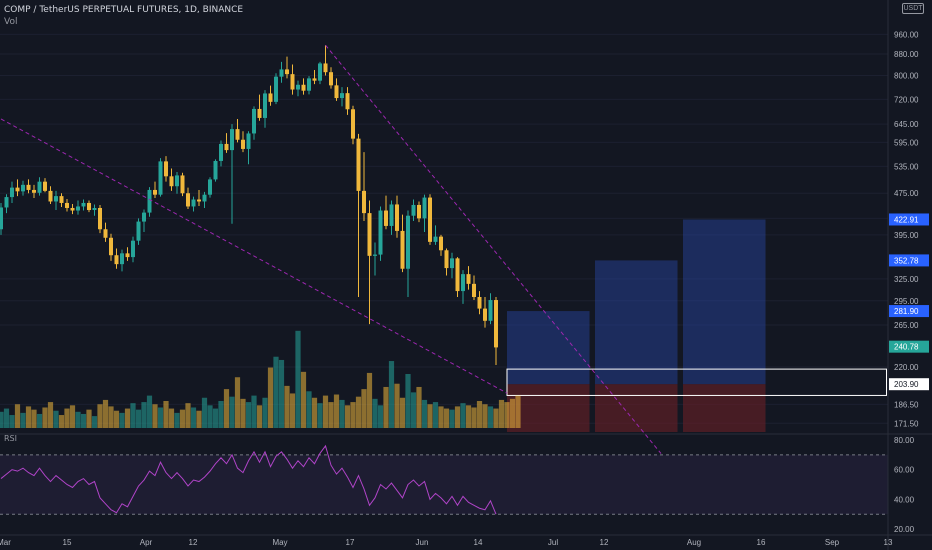 Image resolution: width=932 pixels, height=550 pixels. I want to click on time-tick-label: Sep, so click(832, 542).